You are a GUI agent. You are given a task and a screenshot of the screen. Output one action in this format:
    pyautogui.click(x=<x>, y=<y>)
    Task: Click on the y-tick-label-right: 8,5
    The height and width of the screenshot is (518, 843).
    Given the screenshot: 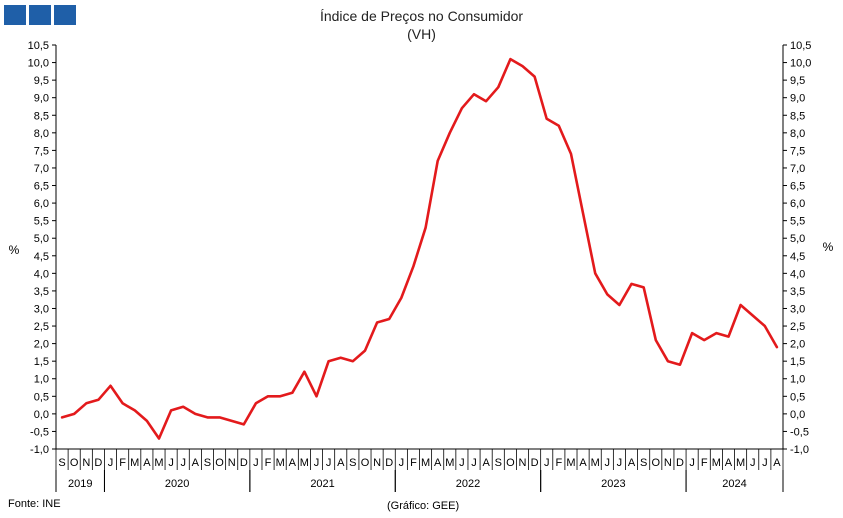 What is the action you would take?
    pyautogui.click(x=797, y=116)
    